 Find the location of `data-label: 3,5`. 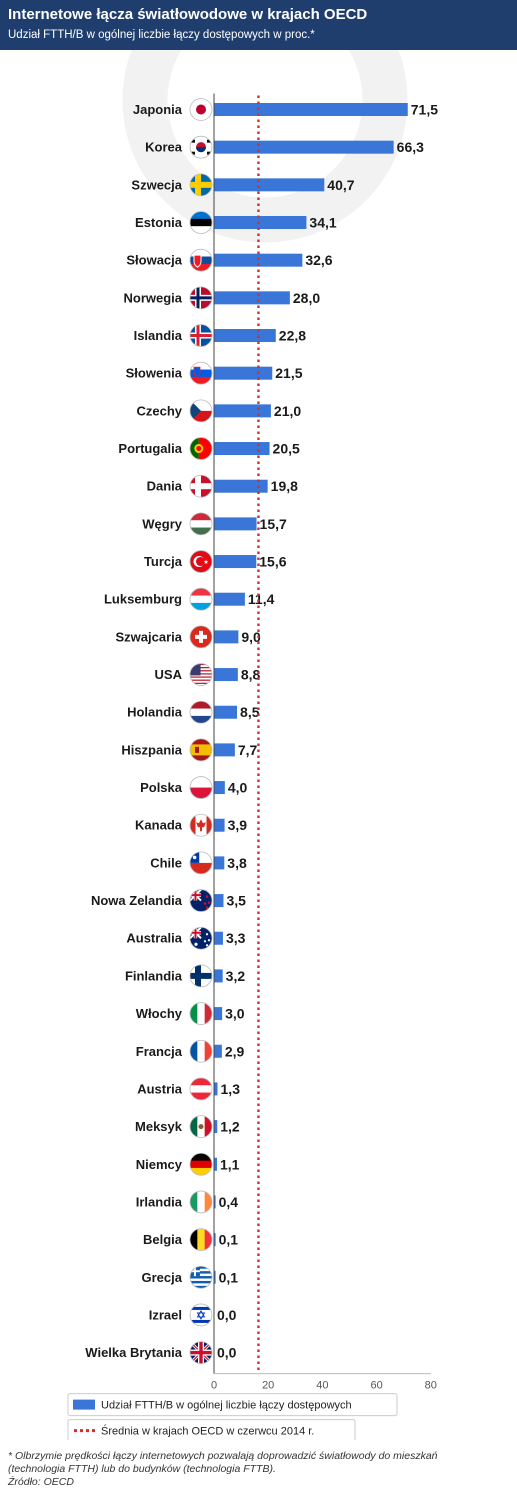

data-label: 3,5 is located at coordinates (236, 901).